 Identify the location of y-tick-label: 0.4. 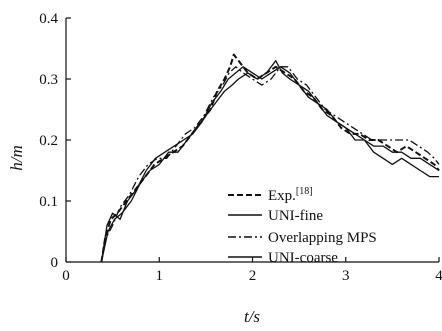
(48, 19).